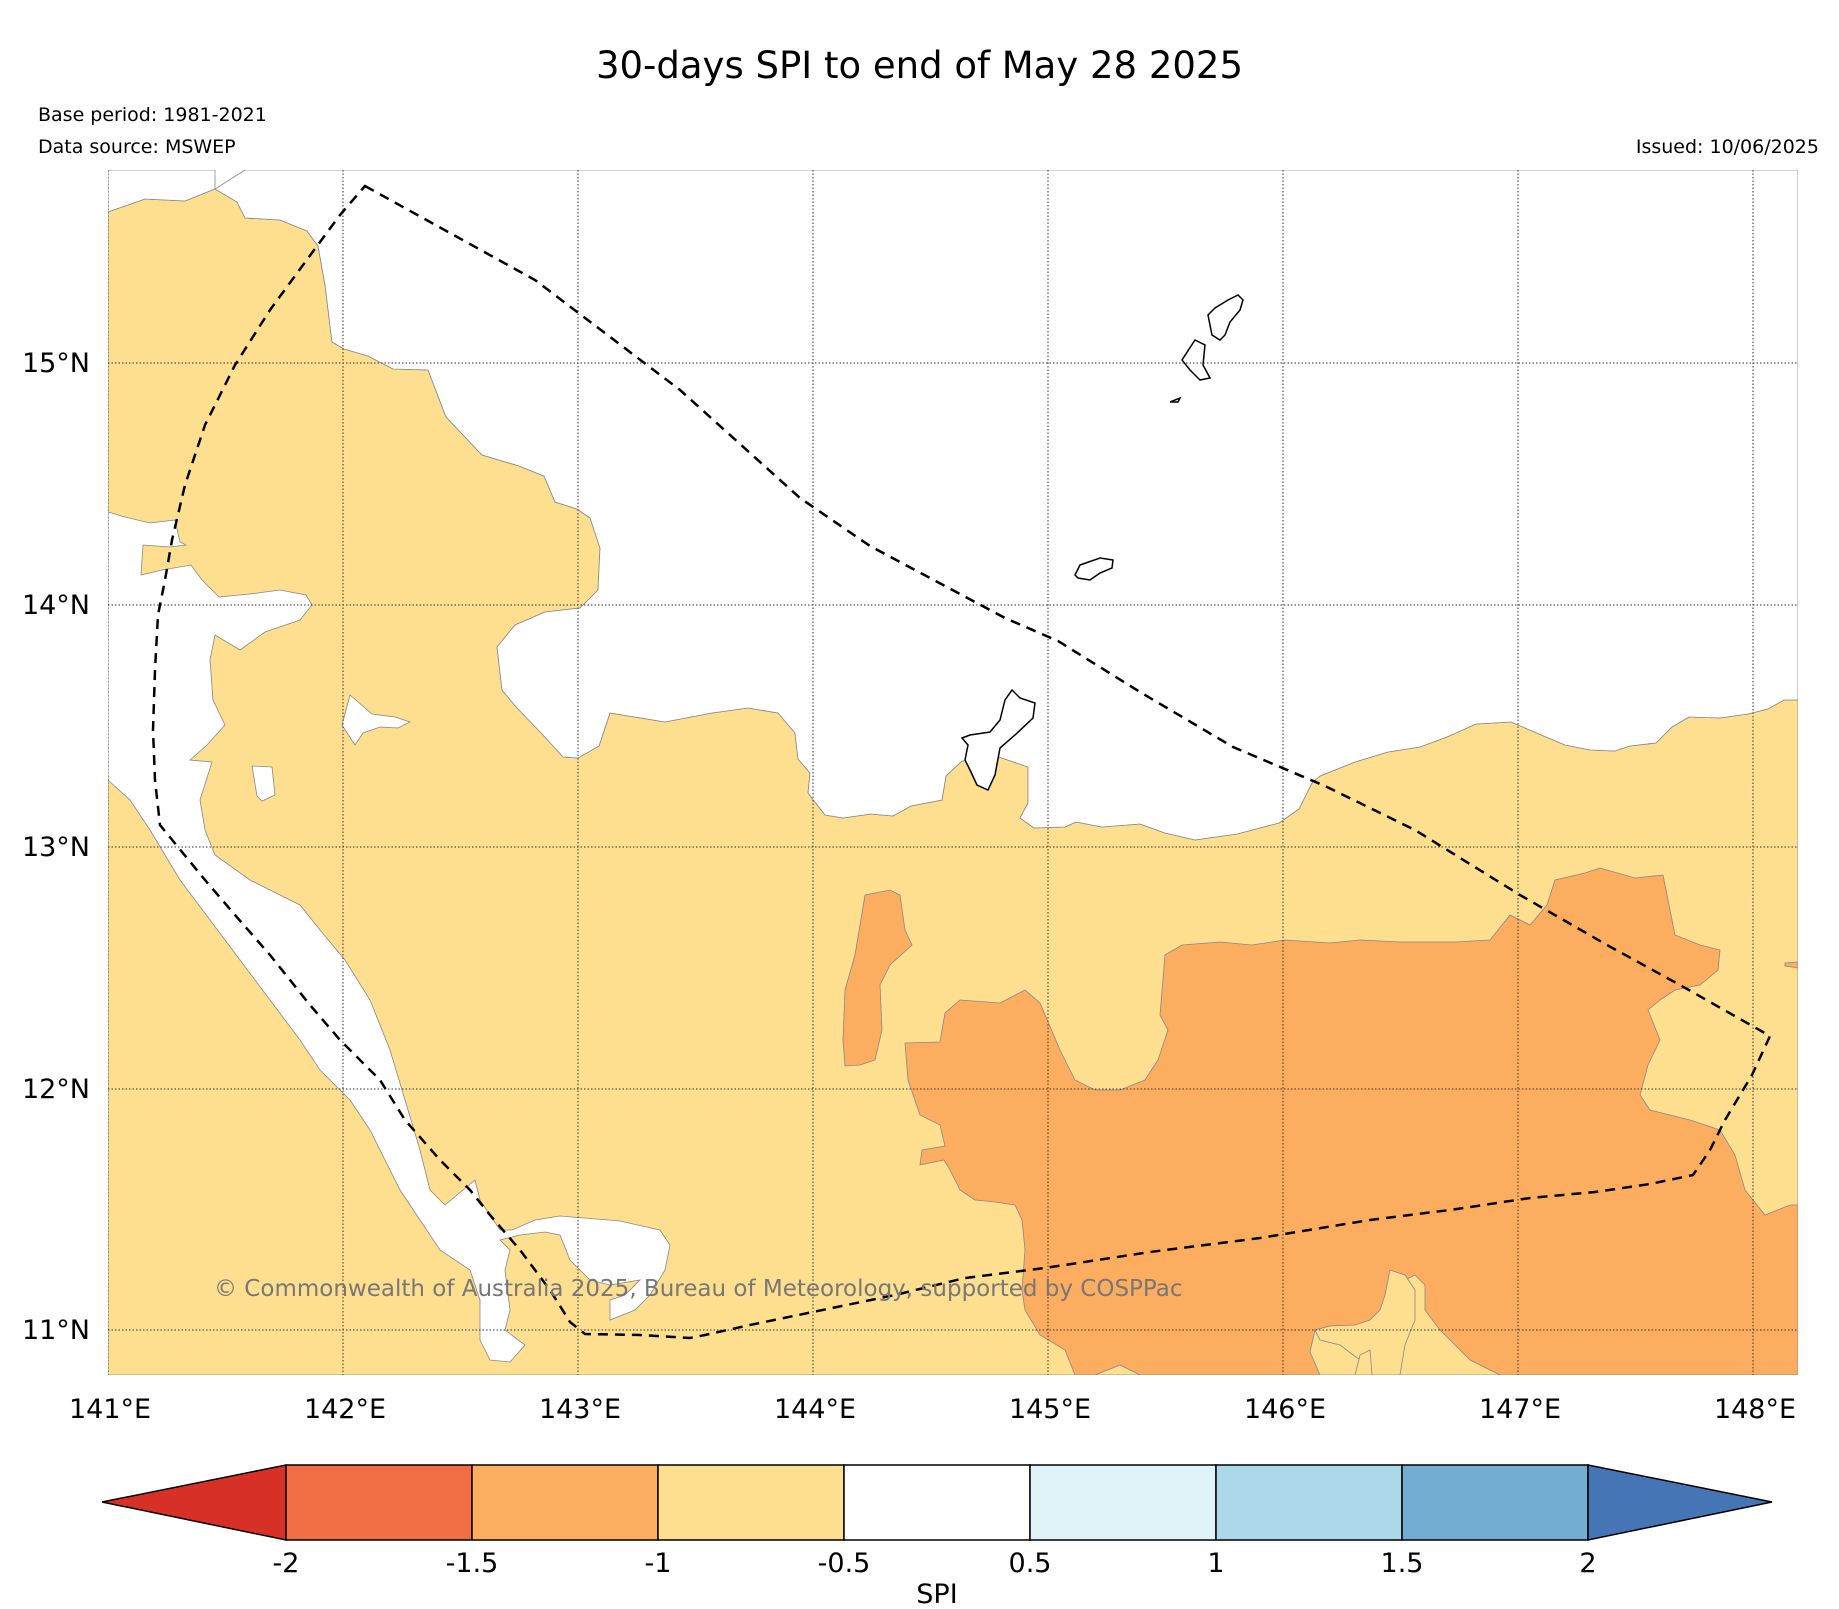  I want to click on lon-label: 141°E, so click(110, 1409).